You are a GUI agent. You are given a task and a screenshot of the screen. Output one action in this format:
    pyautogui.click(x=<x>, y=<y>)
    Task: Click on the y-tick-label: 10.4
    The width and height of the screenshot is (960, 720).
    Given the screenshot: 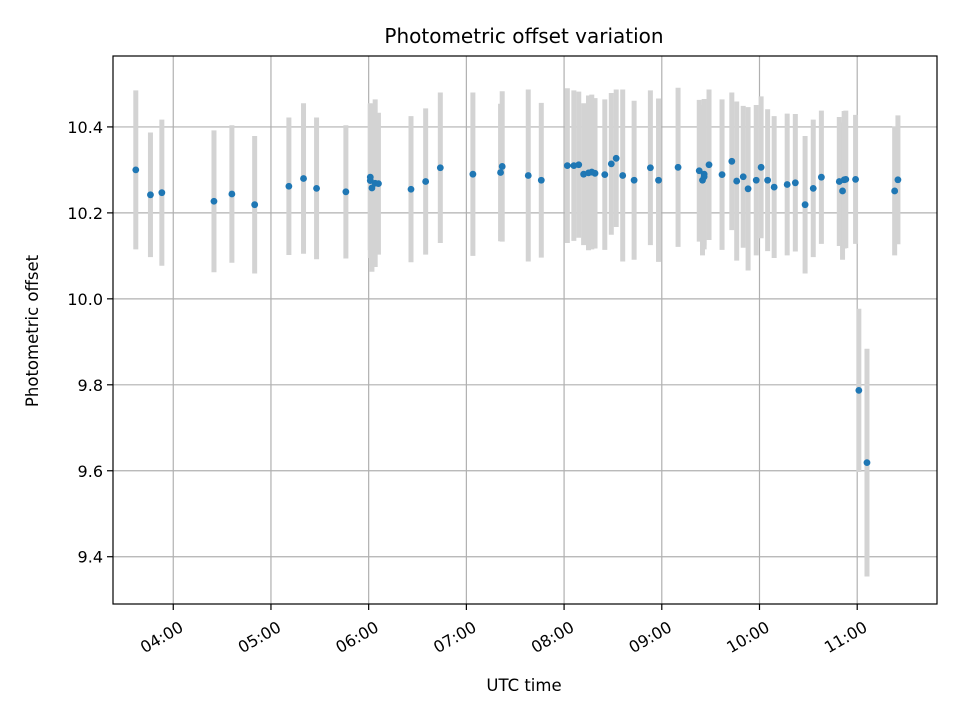 What is the action you would take?
    pyautogui.click(x=85, y=127)
    